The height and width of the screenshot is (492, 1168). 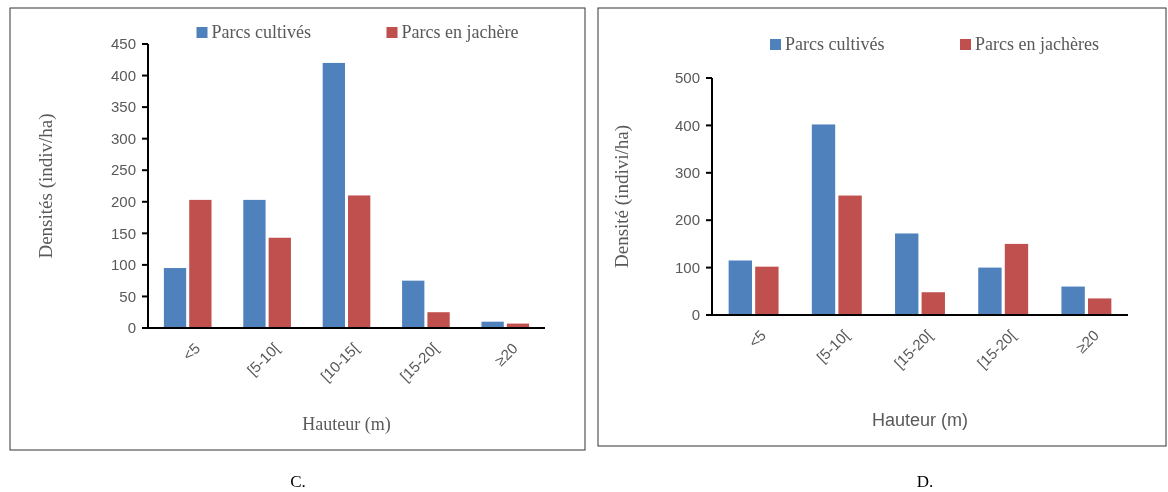 I want to click on legend-label: Parcs en jachère, so click(x=460, y=32).